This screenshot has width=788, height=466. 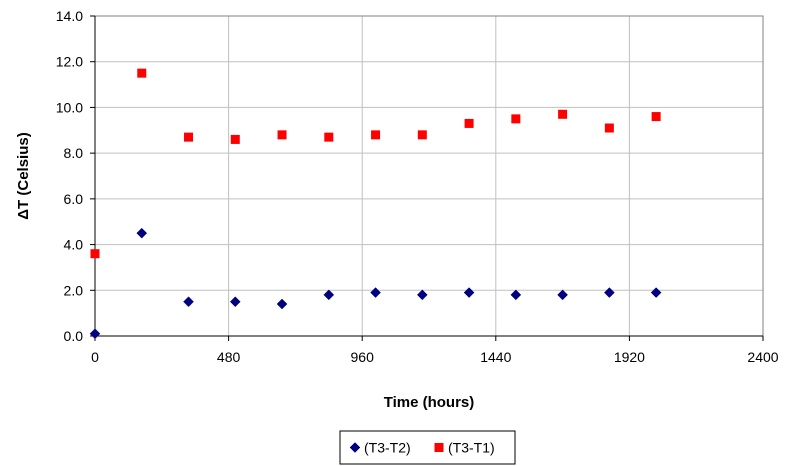 I want to click on x-tick-label: 480, so click(x=229, y=357).